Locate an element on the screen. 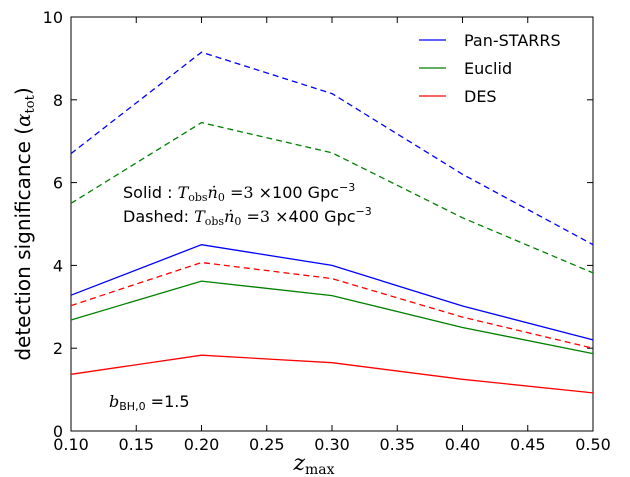  annotation-solid-n-sub: 0 is located at coordinates (221, 197).